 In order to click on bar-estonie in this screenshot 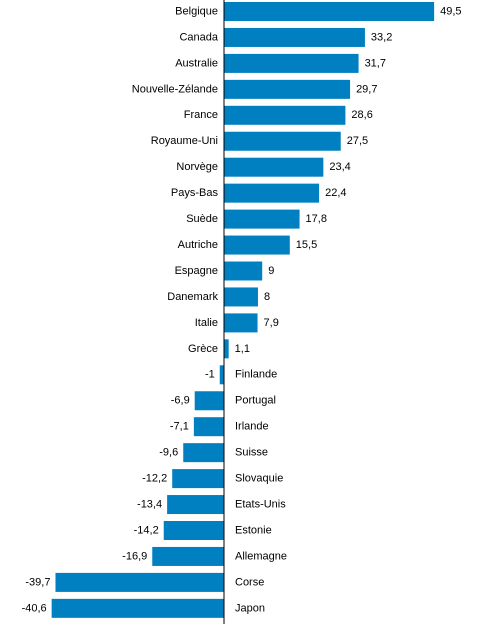, I will do `click(193, 530)`.